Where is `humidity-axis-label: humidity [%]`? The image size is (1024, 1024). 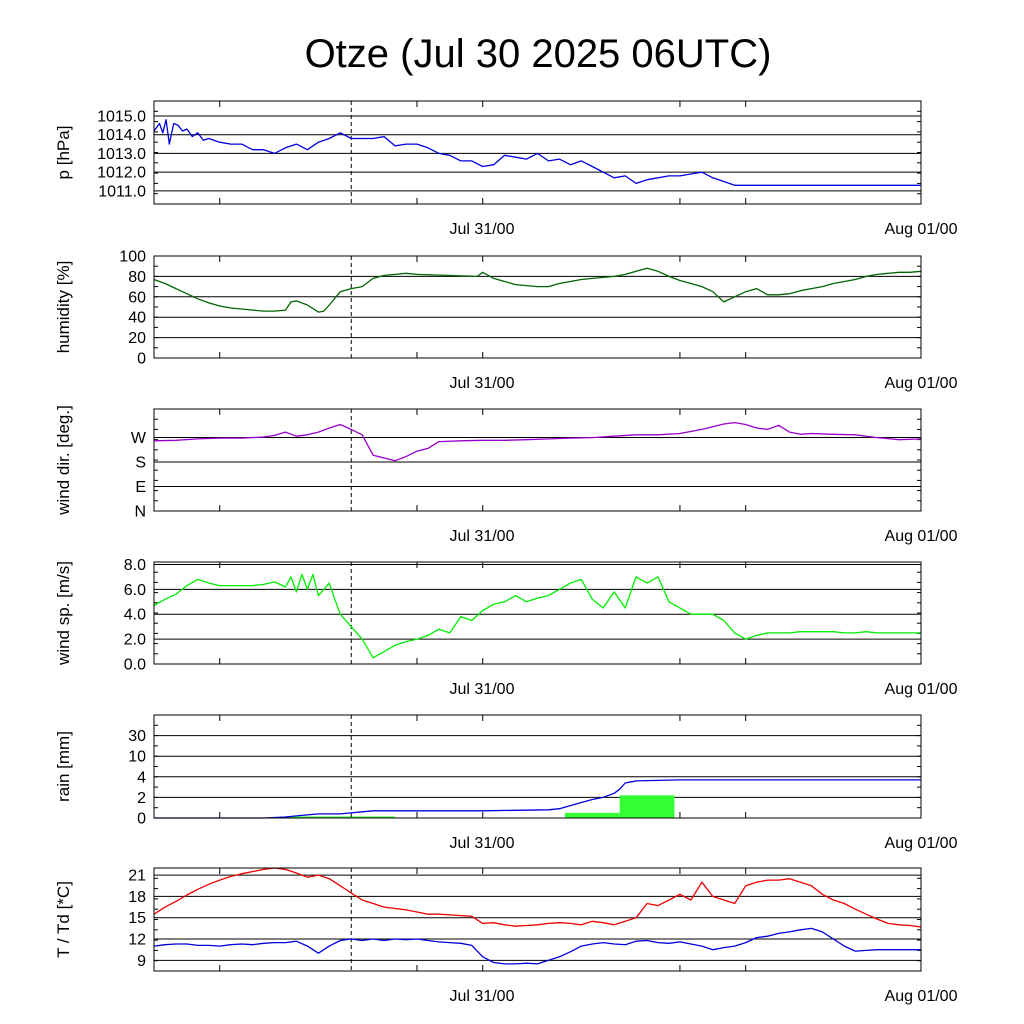
humidity-axis-label: humidity [%] is located at coordinates (63, 307).